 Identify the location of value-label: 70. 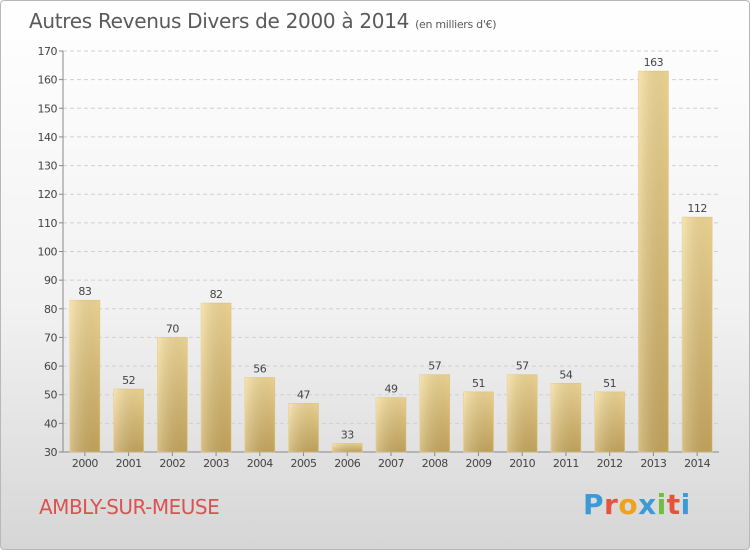
(172, 328).